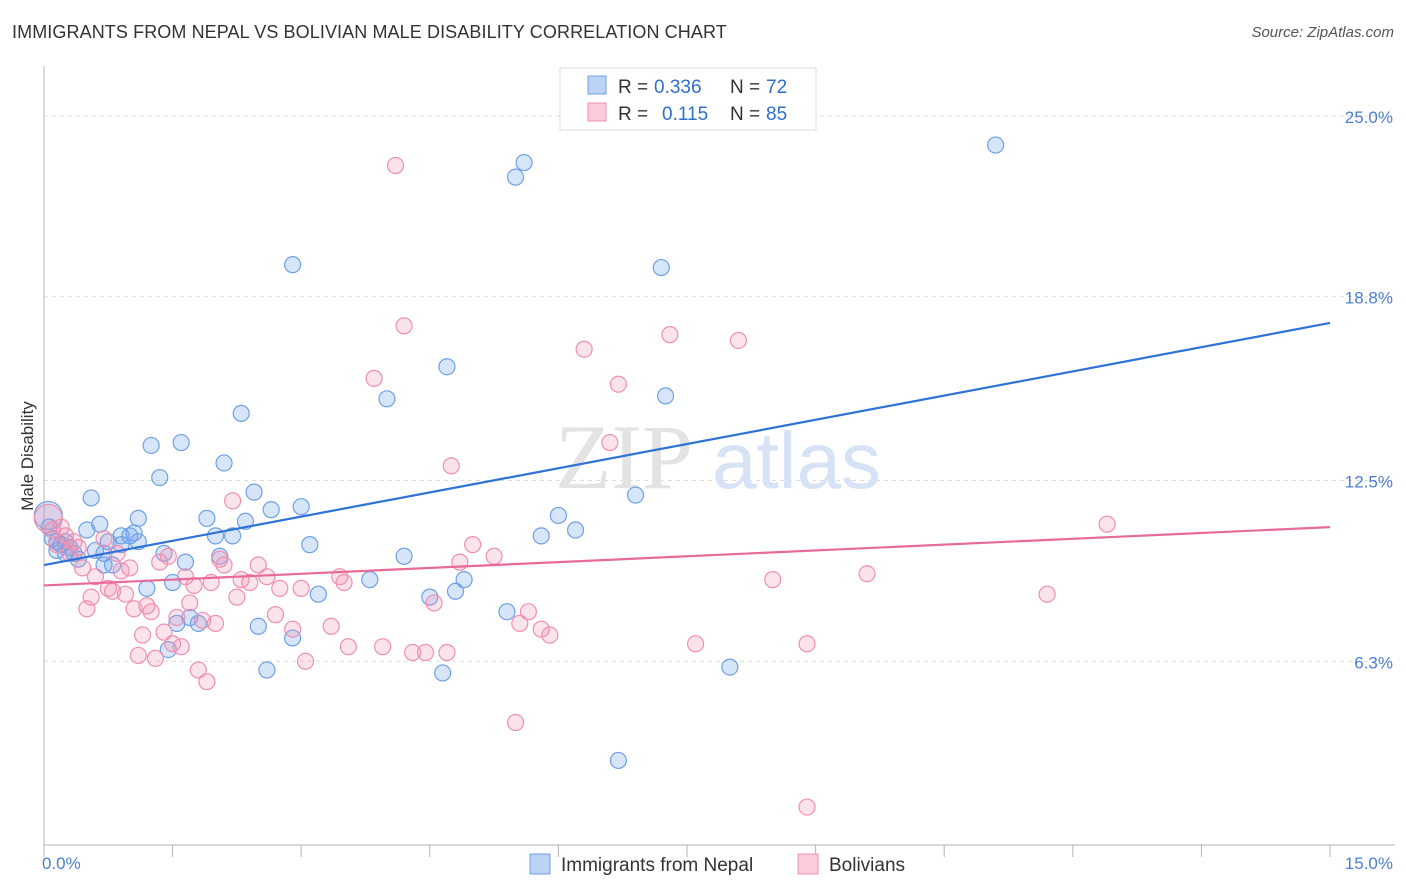 The image size is (1406, 892). Describe the element at coordinates (633, 87) in the screenshot. I see `legend-r-label-nepal: R =` at that location.